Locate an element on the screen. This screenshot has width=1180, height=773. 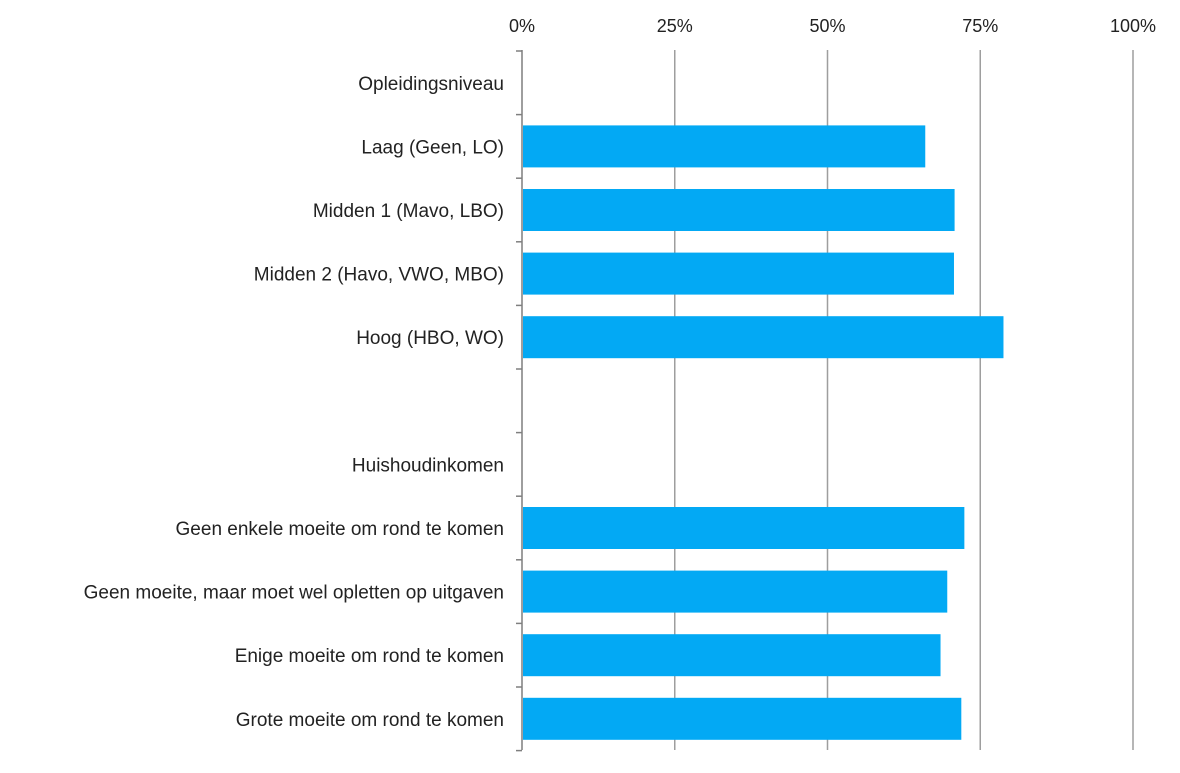
x-tick-label: 75% is located at coordinates (980, 26).